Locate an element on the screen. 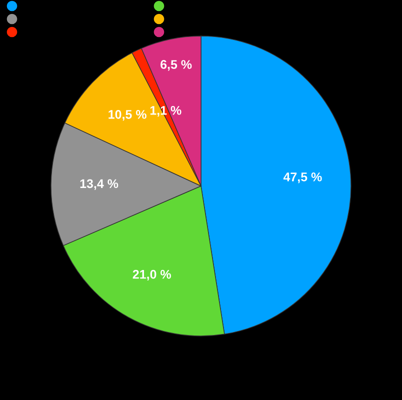 This screenshot has height=400, width=402. data-label: 21,0 % is located at coordinates (151, 275).